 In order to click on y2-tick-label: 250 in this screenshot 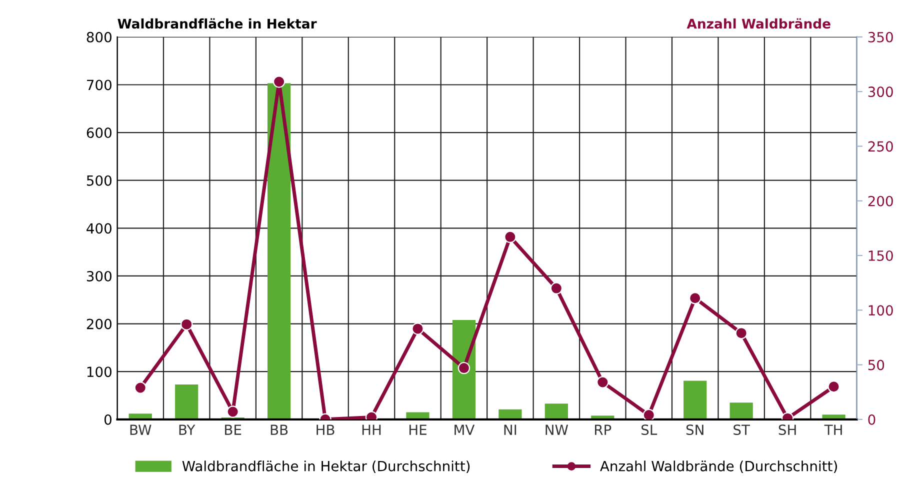, I will do `click(880, 146)`.